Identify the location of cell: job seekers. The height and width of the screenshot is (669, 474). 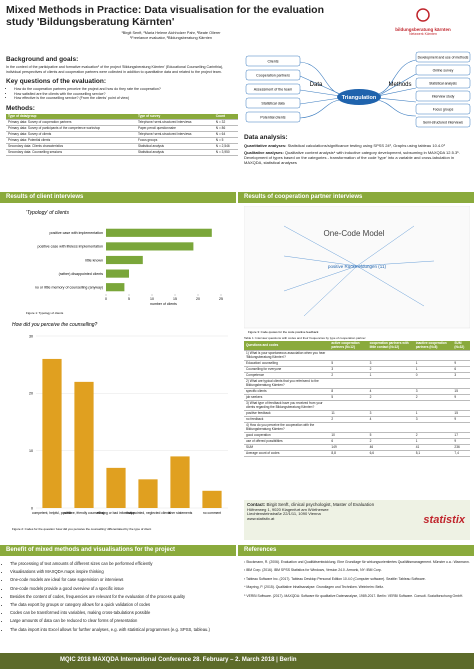
(287, 397).